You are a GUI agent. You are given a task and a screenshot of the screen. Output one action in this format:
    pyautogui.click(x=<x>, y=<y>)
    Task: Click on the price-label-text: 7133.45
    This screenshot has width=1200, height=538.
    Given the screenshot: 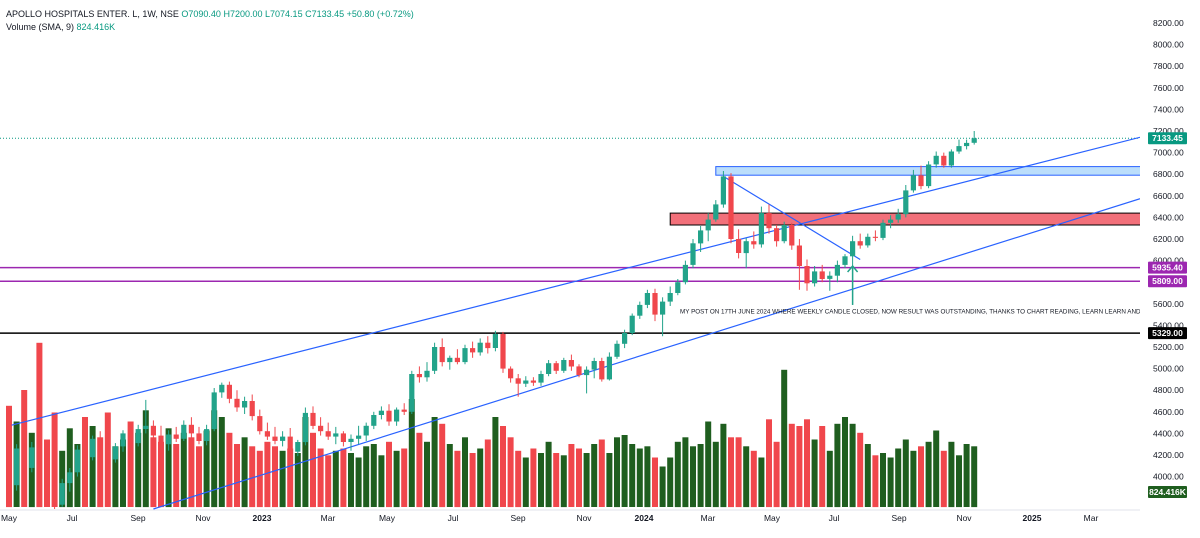 What is the action you would take?
    pyautogui.click(x=1167, y=138)
    